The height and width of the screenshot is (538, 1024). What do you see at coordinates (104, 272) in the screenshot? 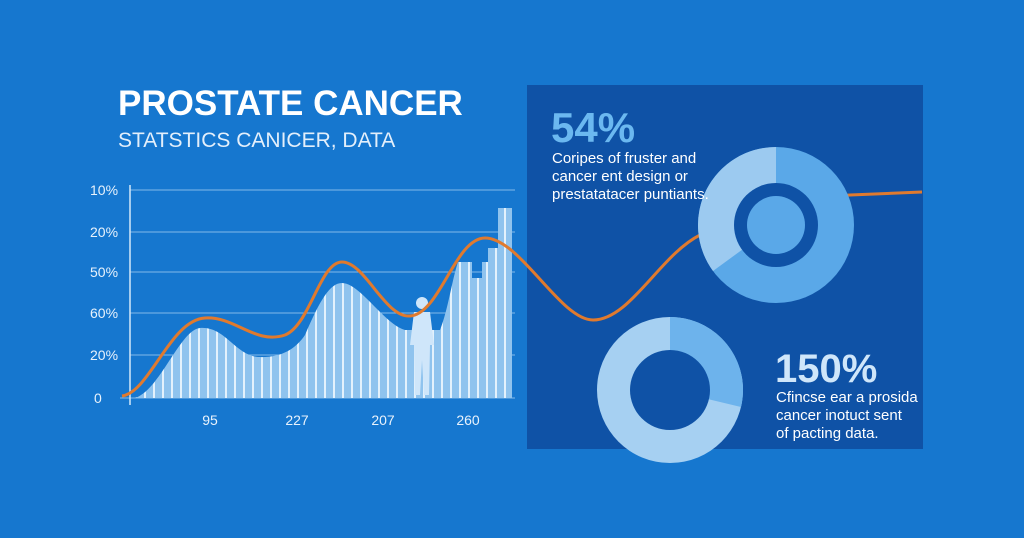
I see `y-tick-label: 50%` at bounding box center [104, 272].